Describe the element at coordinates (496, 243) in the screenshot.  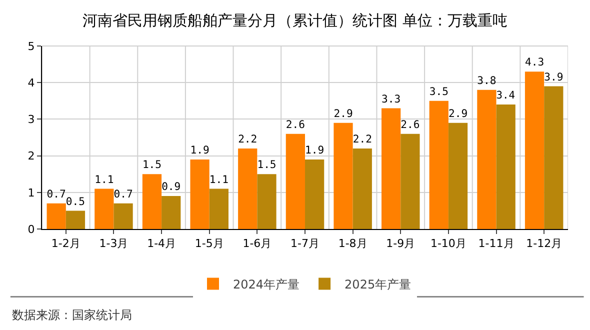
I see `x-tick-label: 1-11月` at that location.